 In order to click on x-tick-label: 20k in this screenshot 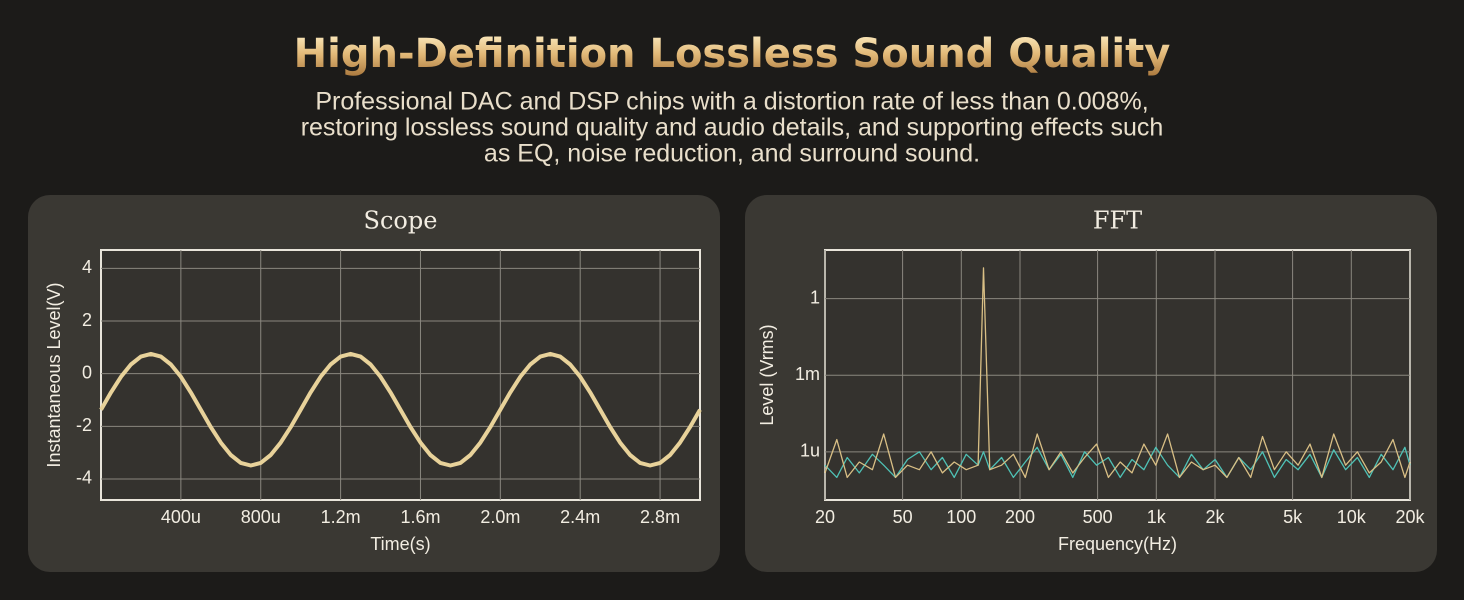, I will do `click(1410, 517)`.